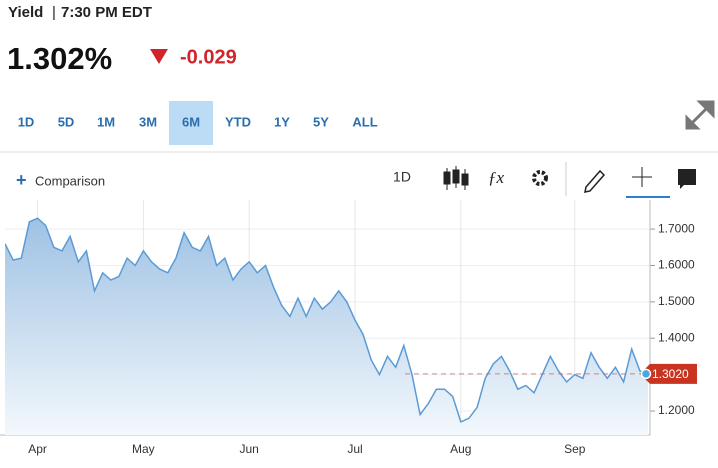 The height and width of the screenshot is (468, 718). What do you see at coordinates (26, 121) in the screenshot?
I see `range-button: 1D` at bounding box center [26, 121].